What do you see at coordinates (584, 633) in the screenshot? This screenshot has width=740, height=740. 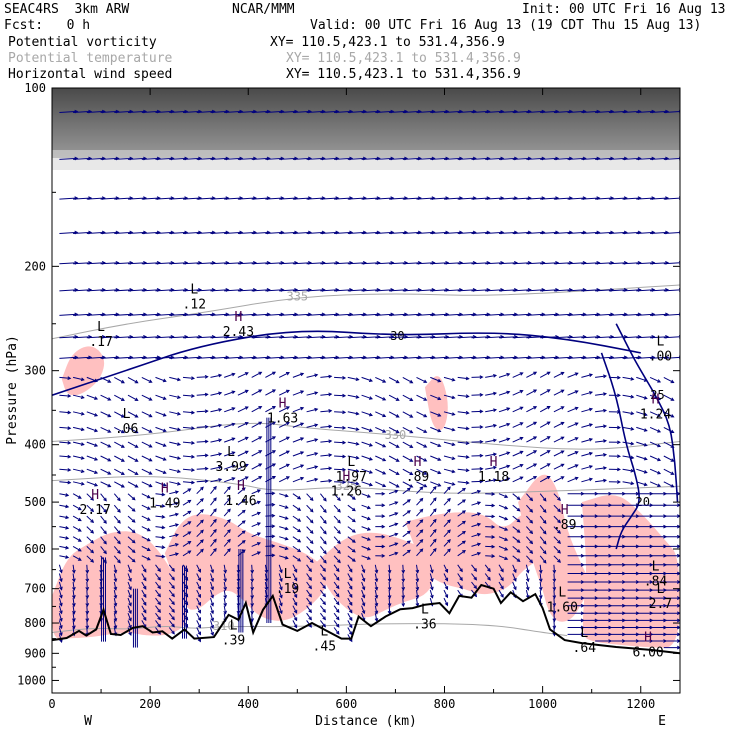 I see `extremum-type: L` at bounding box center [584, 633].